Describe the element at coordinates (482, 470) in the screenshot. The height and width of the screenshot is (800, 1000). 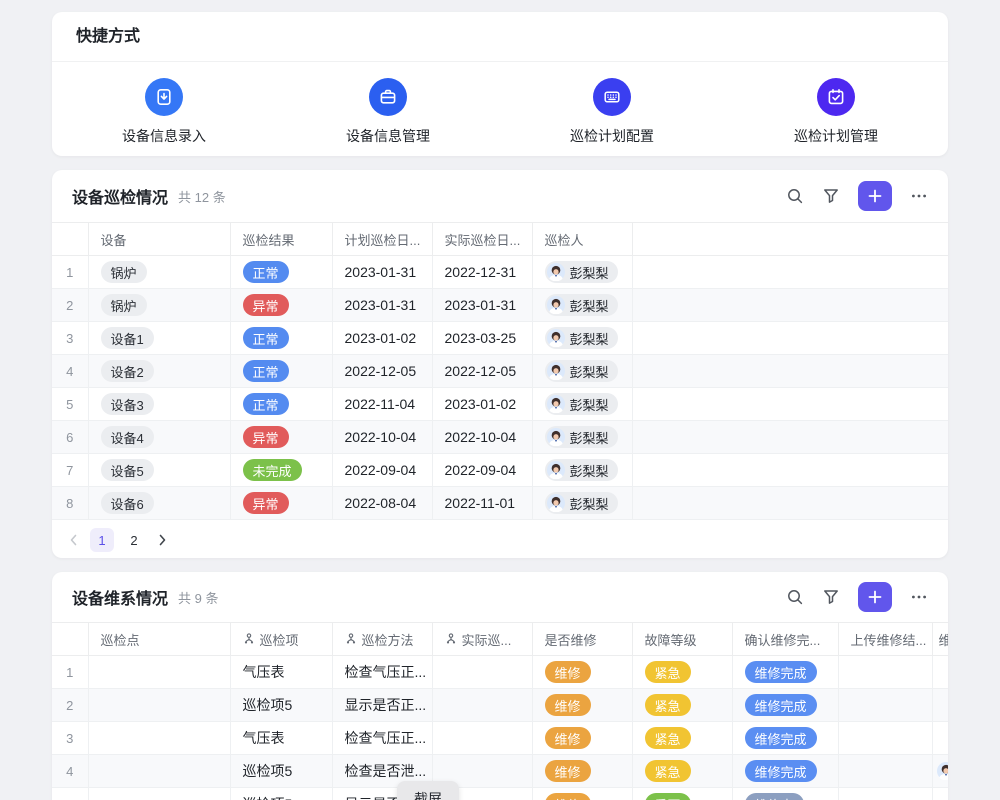
I see `actual-date-cell: 2022-09-04` at that location.